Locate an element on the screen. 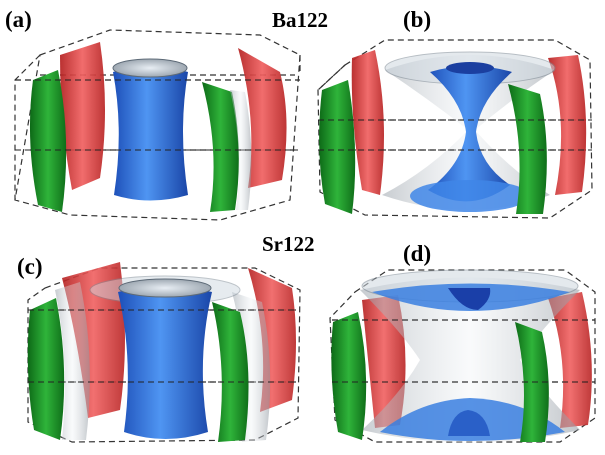  panel-a-red-sheet-right is located at coordinates (262, 118).